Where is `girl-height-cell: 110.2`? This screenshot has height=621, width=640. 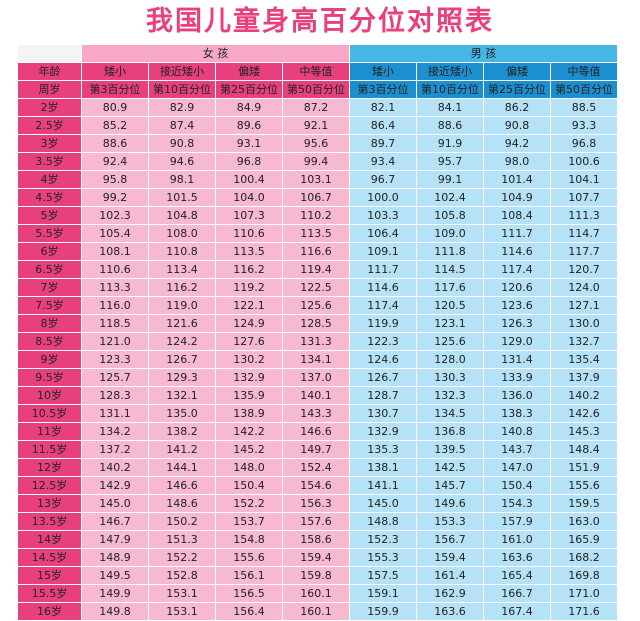
girl-height-cell: 110.2 is located at coordinates (316, 215).